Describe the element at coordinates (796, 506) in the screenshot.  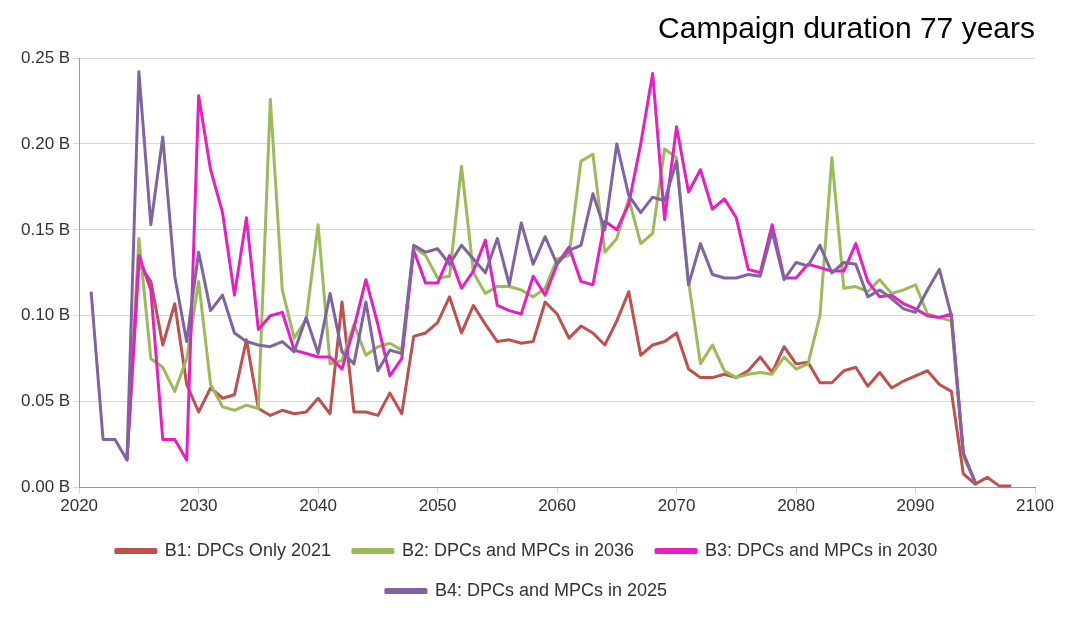
I see `x-tick-label: 2080` at that location.